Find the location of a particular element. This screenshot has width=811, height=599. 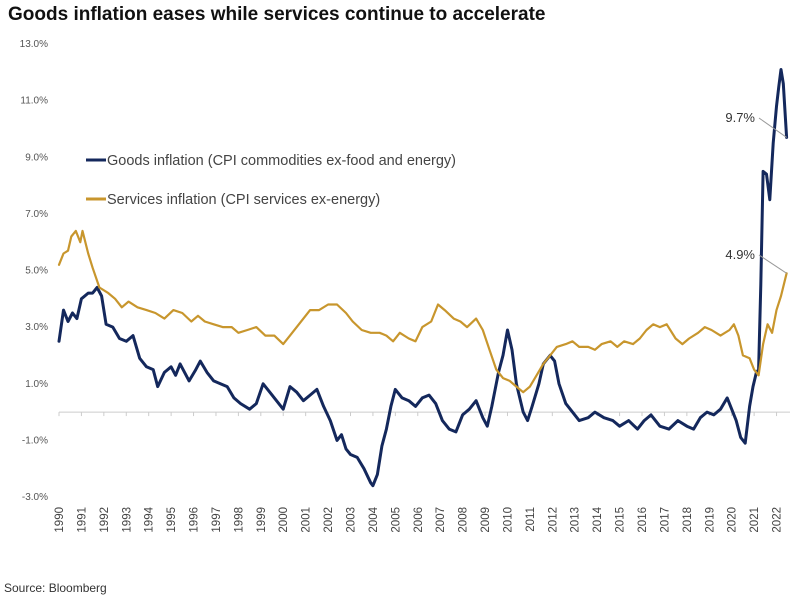

x-tick-label: 2017 is located at coordinates (665, 520).